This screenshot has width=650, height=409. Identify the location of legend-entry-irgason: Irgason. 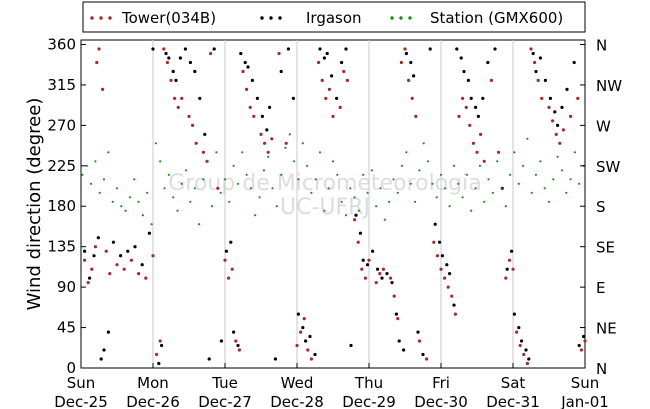
(311, 18).